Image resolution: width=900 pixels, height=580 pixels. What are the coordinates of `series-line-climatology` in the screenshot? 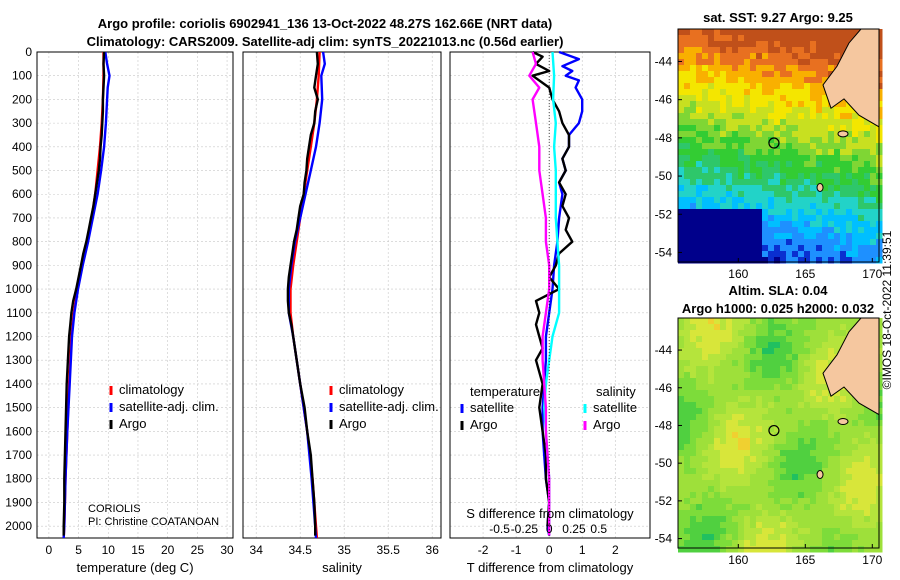 It's located at (83, 295).